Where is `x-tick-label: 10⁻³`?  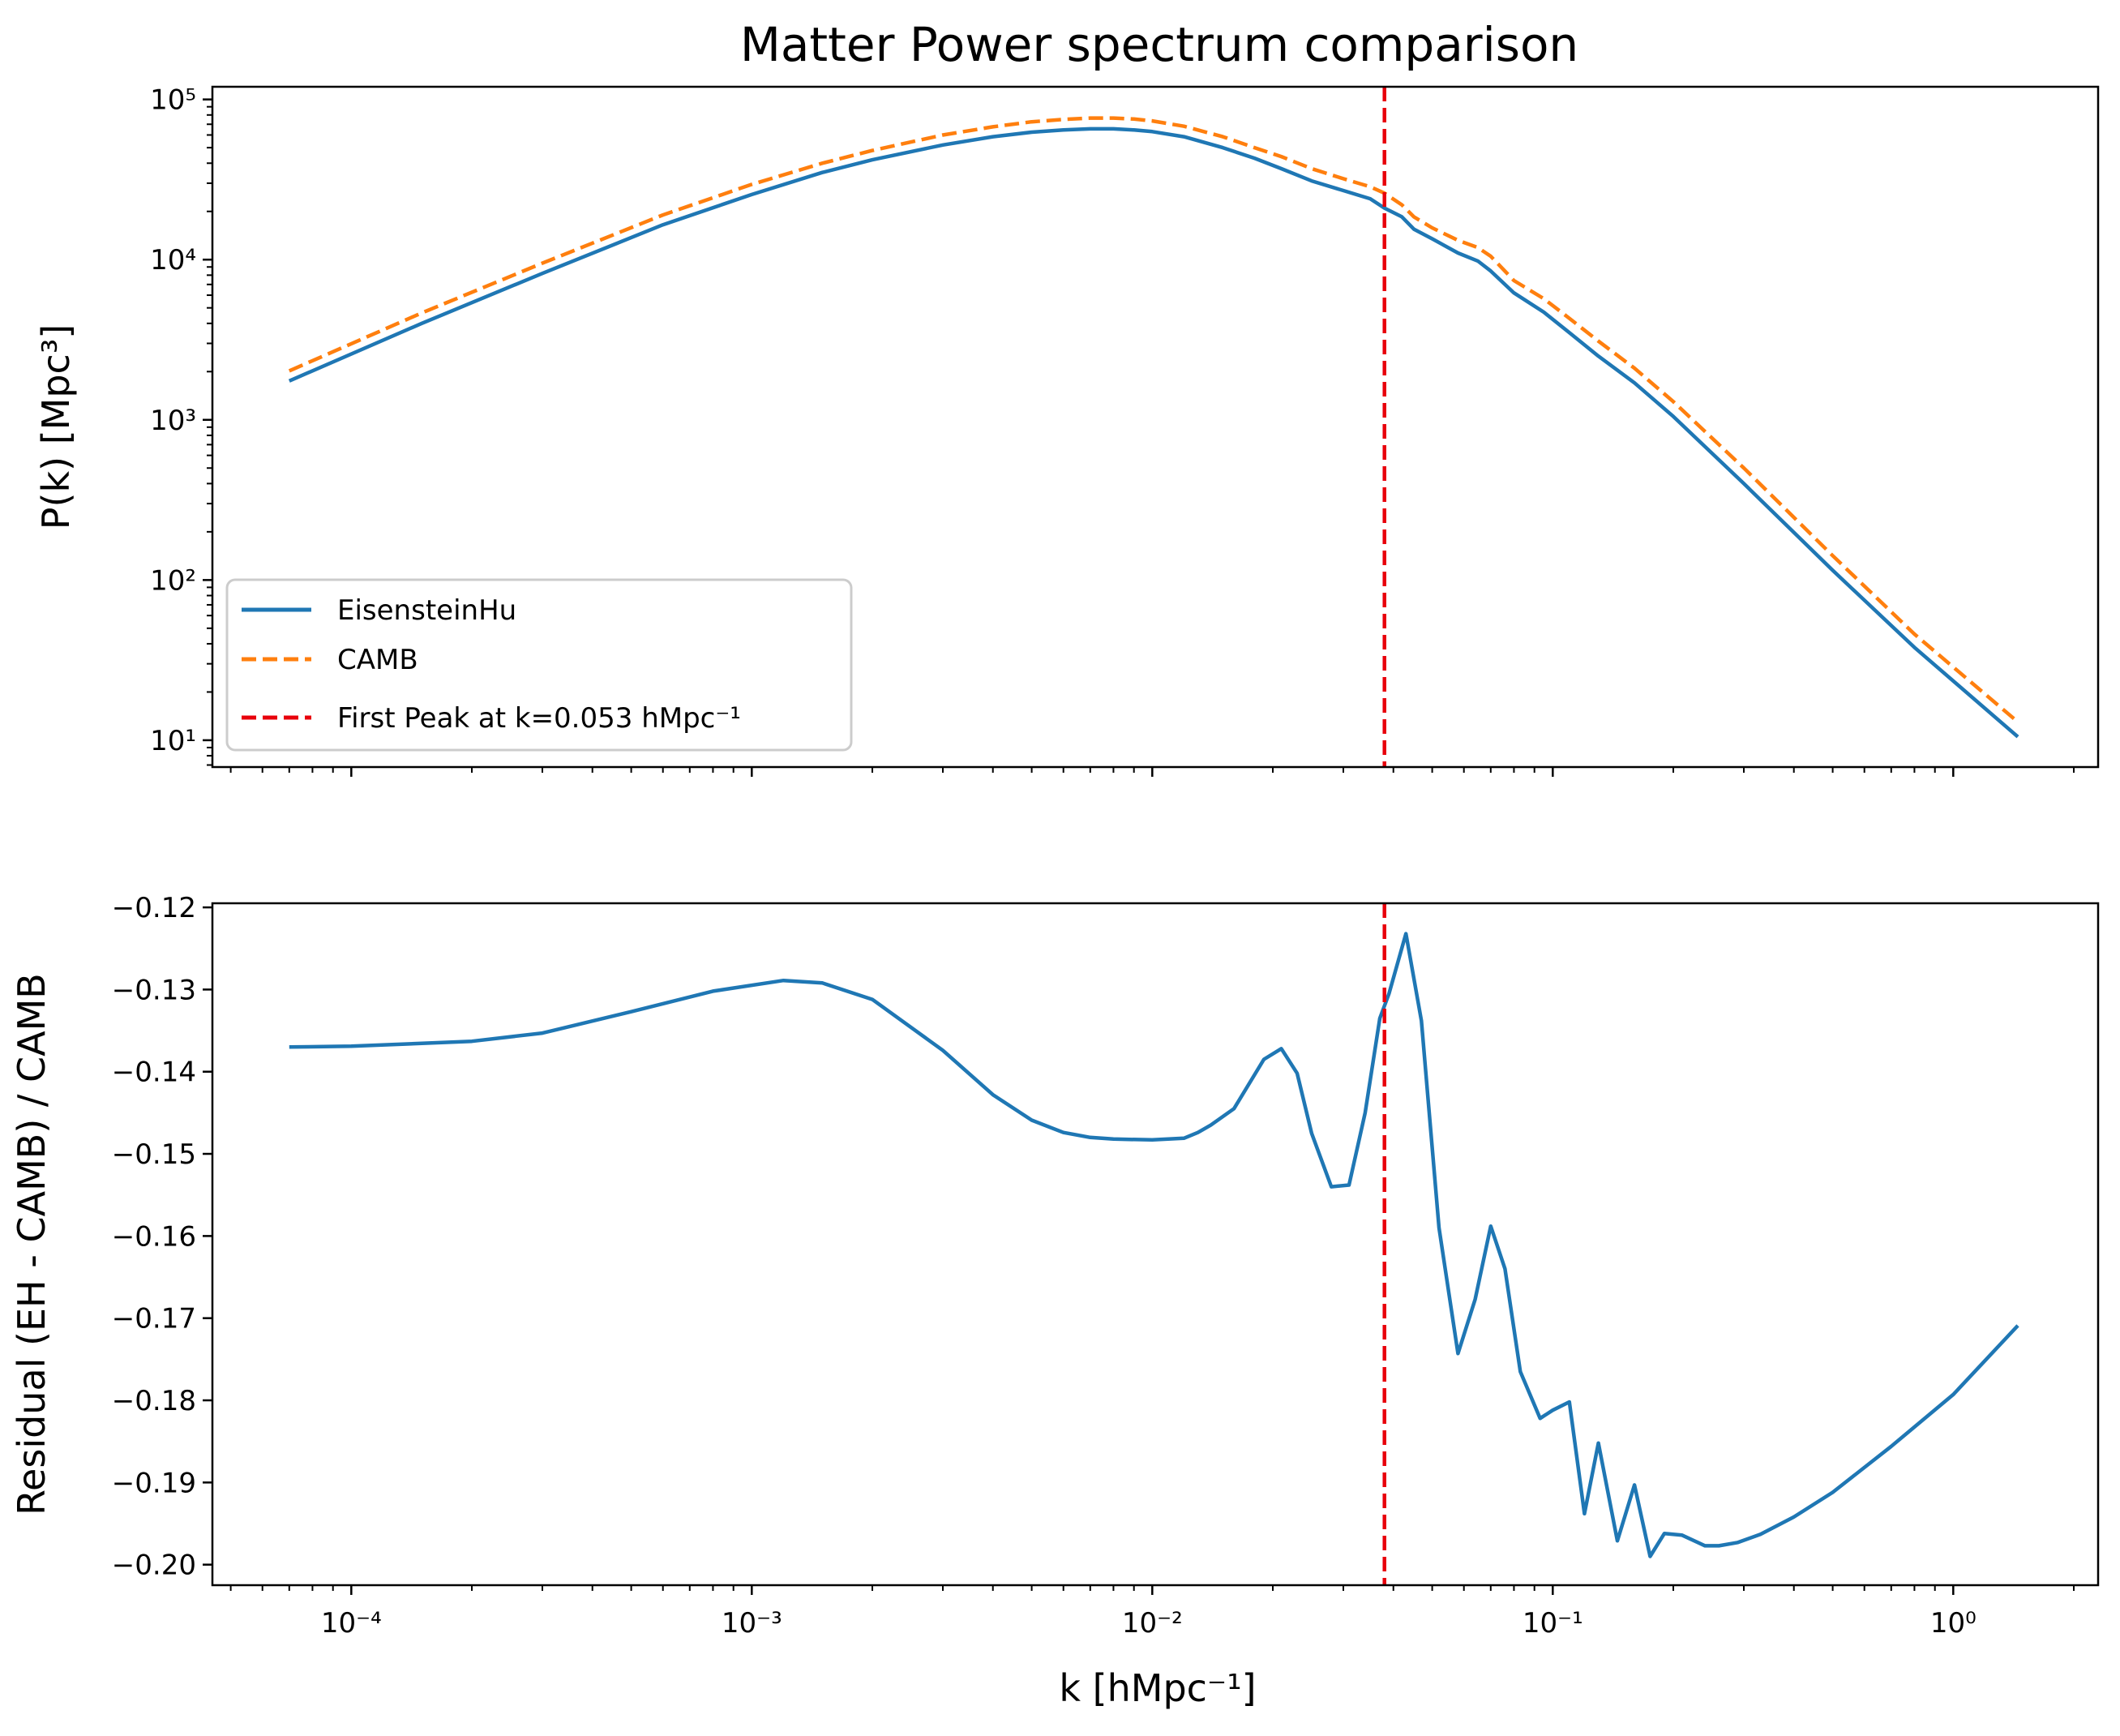
x-tick-label: 10⁻³ is located at coordinates (752, 1623).